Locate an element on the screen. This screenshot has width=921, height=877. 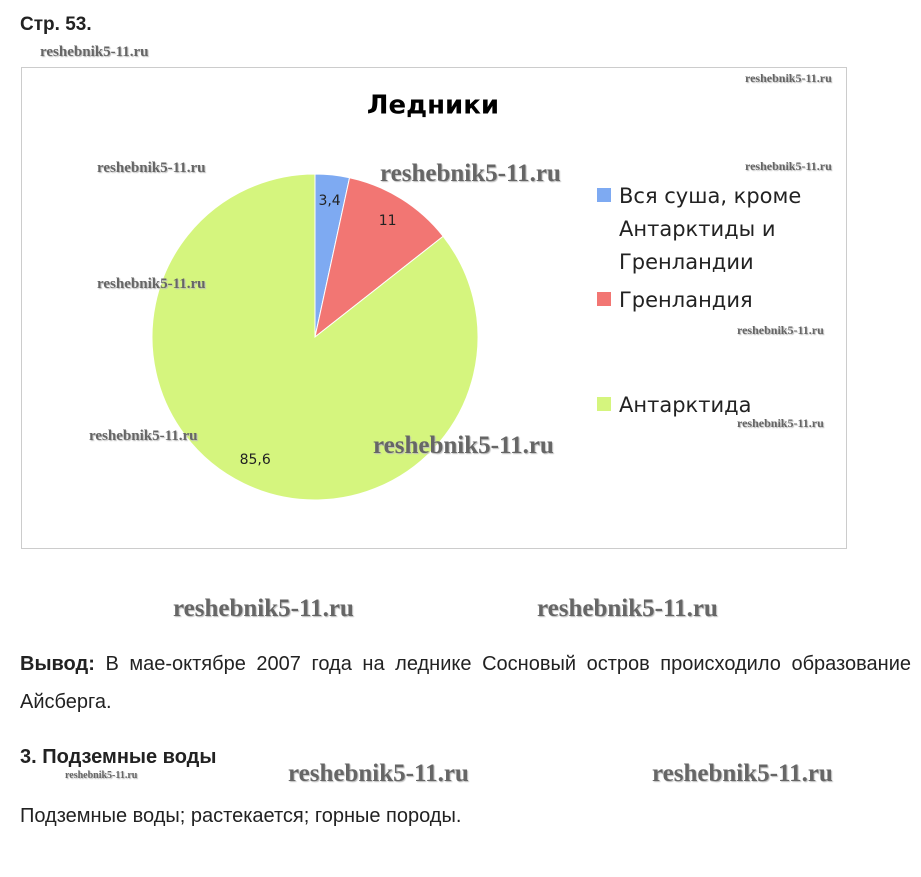
chart-title: Ледники is located at coordinates (433, 106).